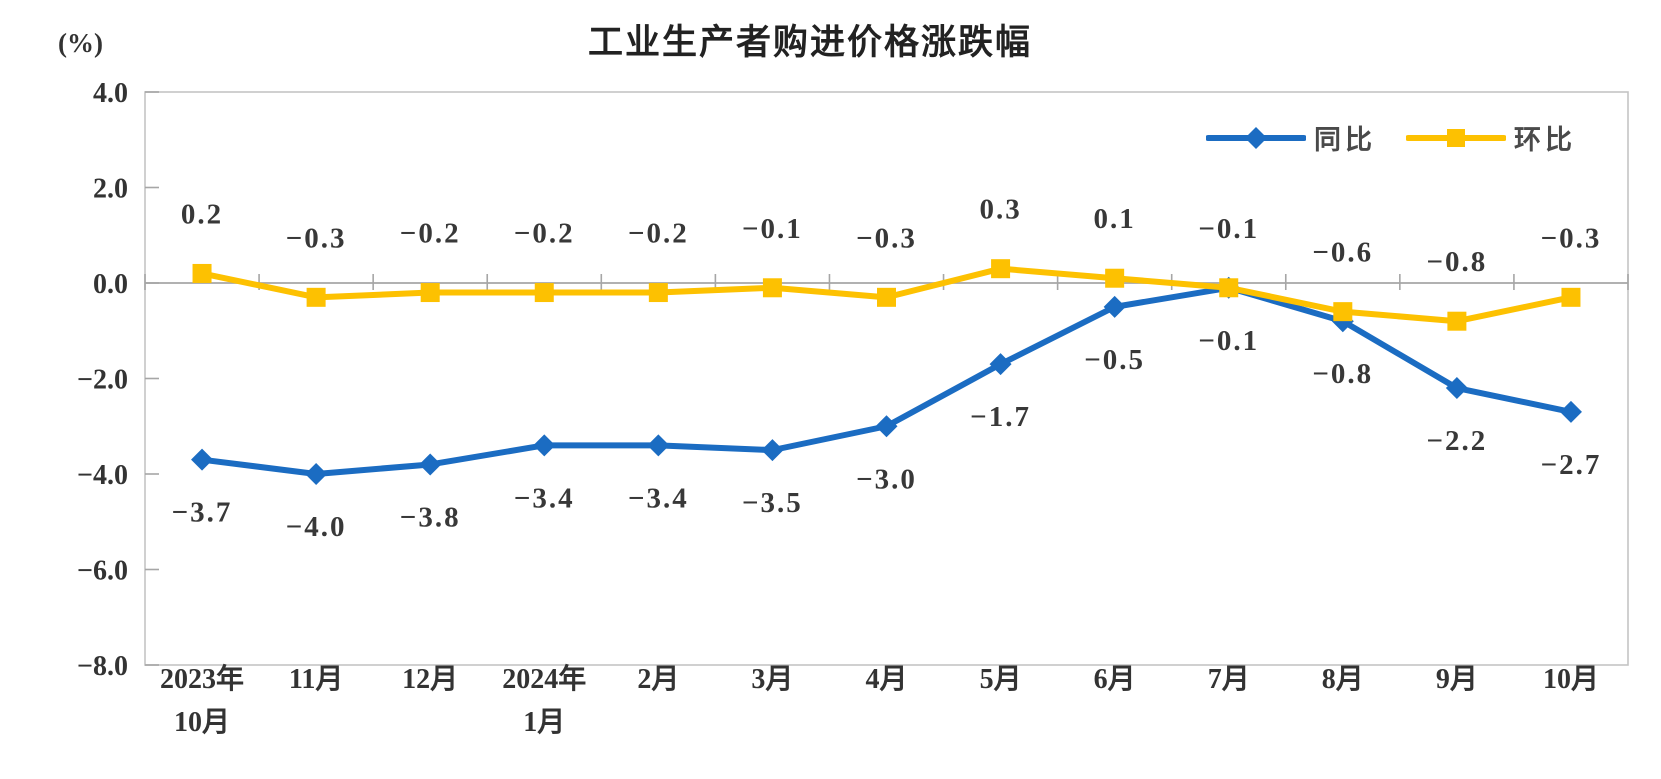 This screenshot has width=1661, height=779. Describe the element at coordinates (316, 679) in the screenshot. I see `x-tick-label-1: 11月` at that location.